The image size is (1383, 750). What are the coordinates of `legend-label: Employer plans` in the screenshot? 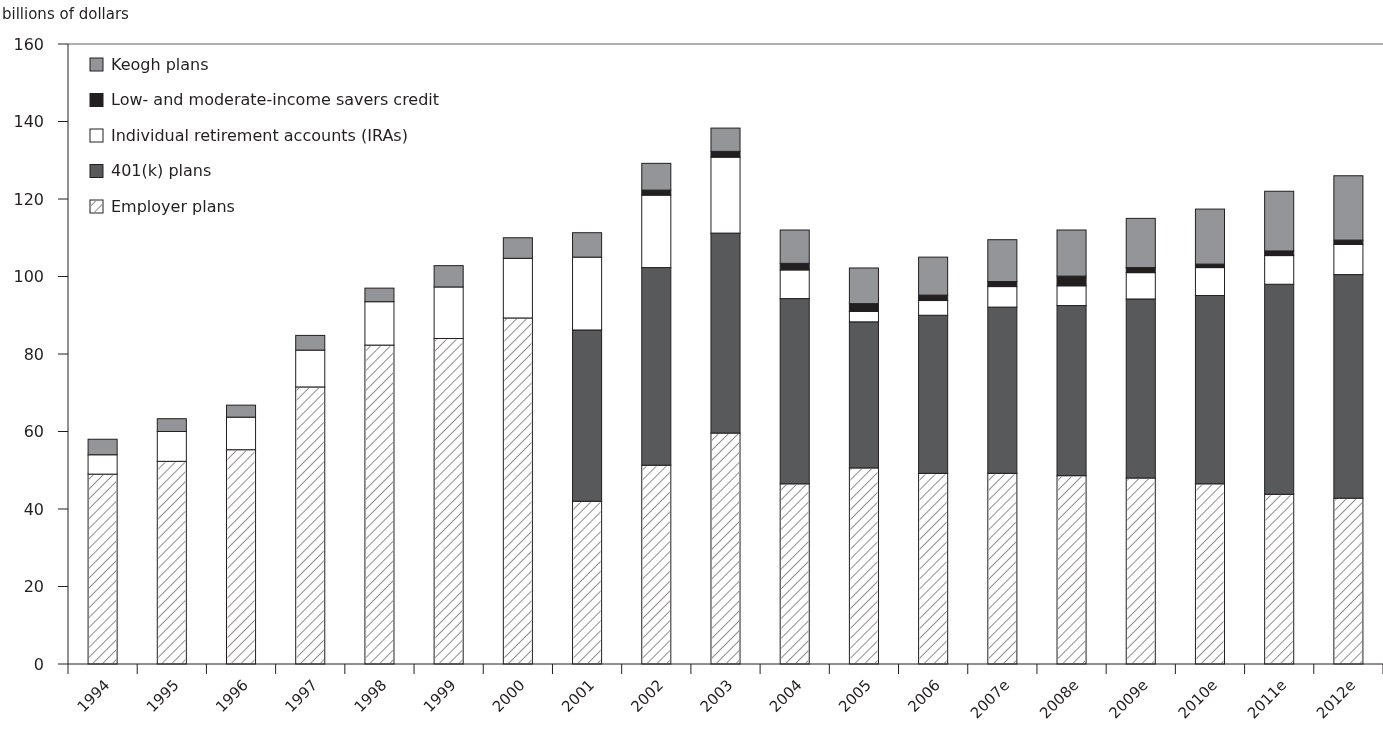 It's located at (173, 206).